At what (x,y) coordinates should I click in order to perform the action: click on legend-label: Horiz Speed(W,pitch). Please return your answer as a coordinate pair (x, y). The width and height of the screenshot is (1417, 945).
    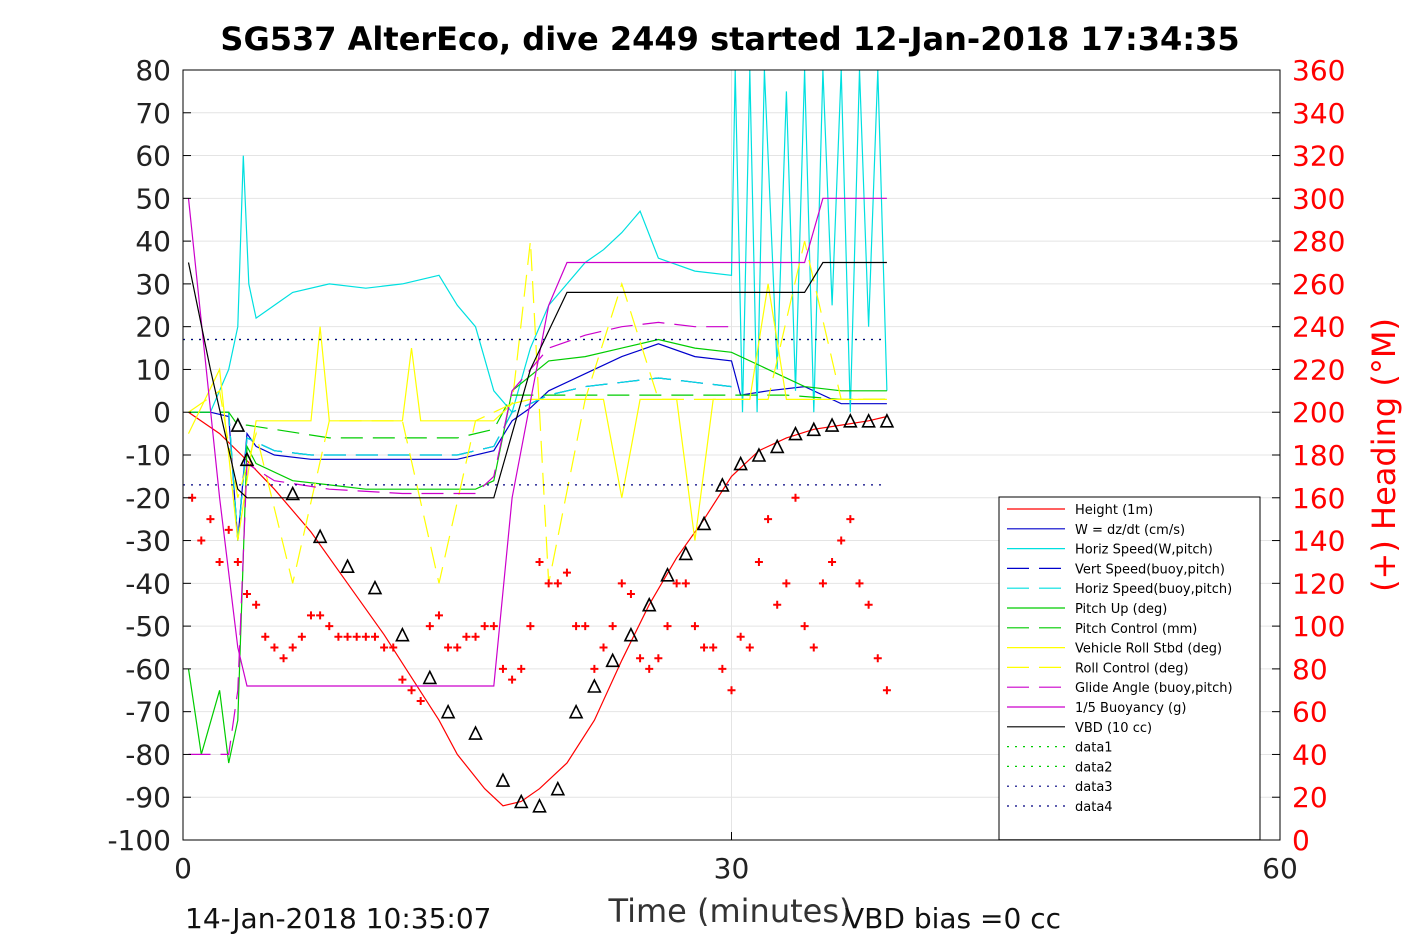
    Looking at the image, I should click on (1144, 550).